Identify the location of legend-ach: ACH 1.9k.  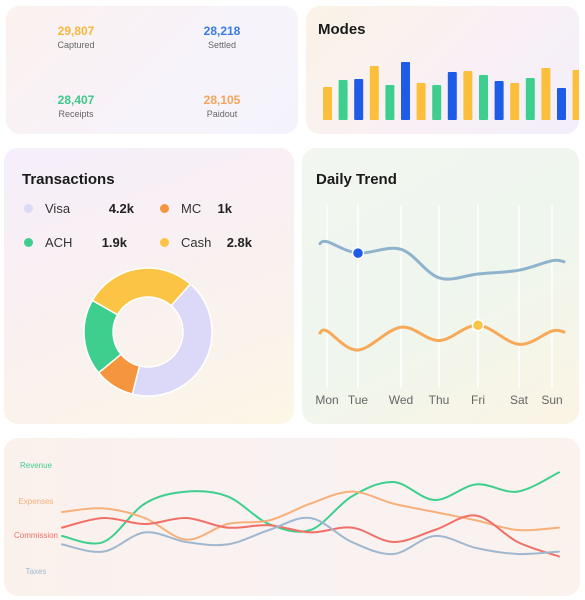
(75, 242).